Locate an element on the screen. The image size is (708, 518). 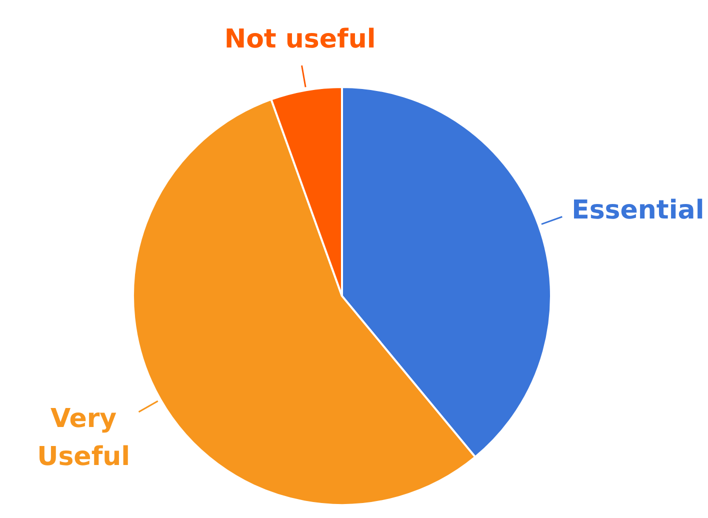
slice-label: Not useful is located at coordinates (300, 39).